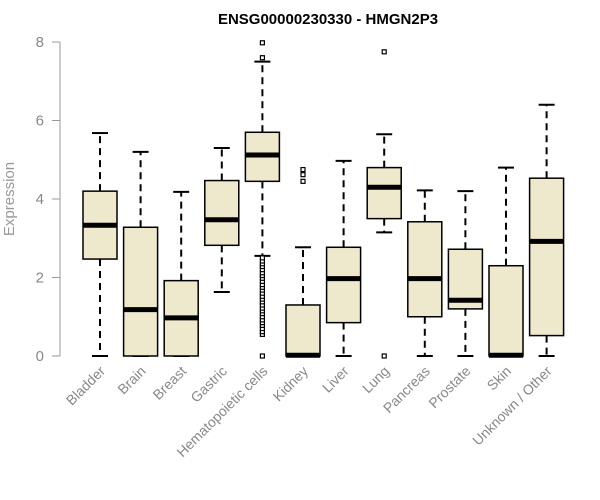 This screenshot has height=500, width=600. I want to click on category-label: Prostate, so click(449, 387).